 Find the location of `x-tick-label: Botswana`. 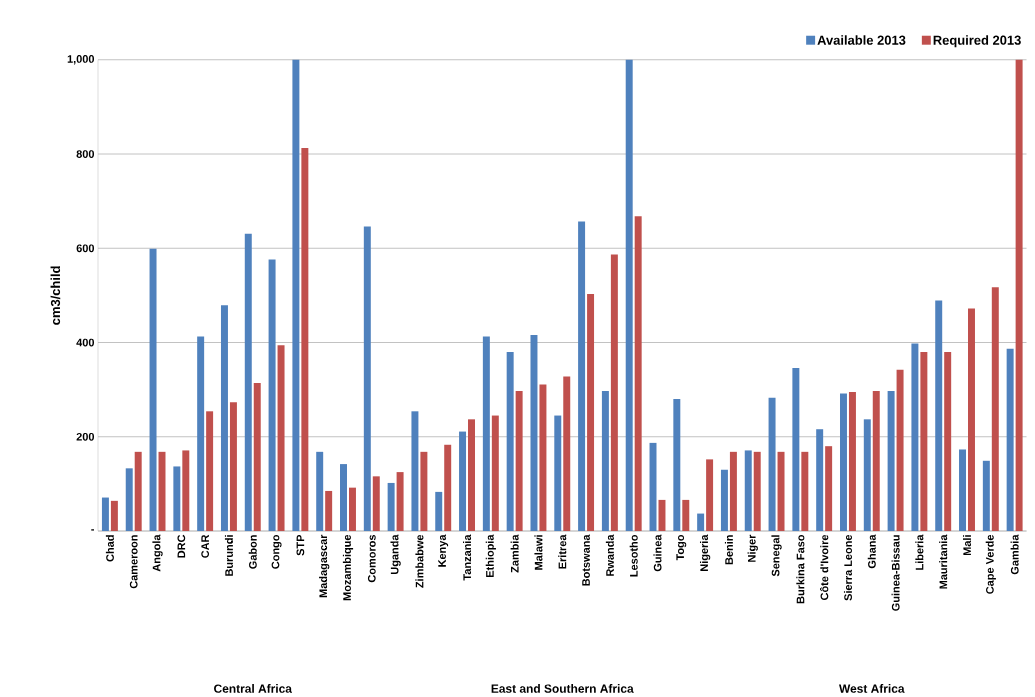

x-tick-label: Botswana is located at coordinates (586, 560).